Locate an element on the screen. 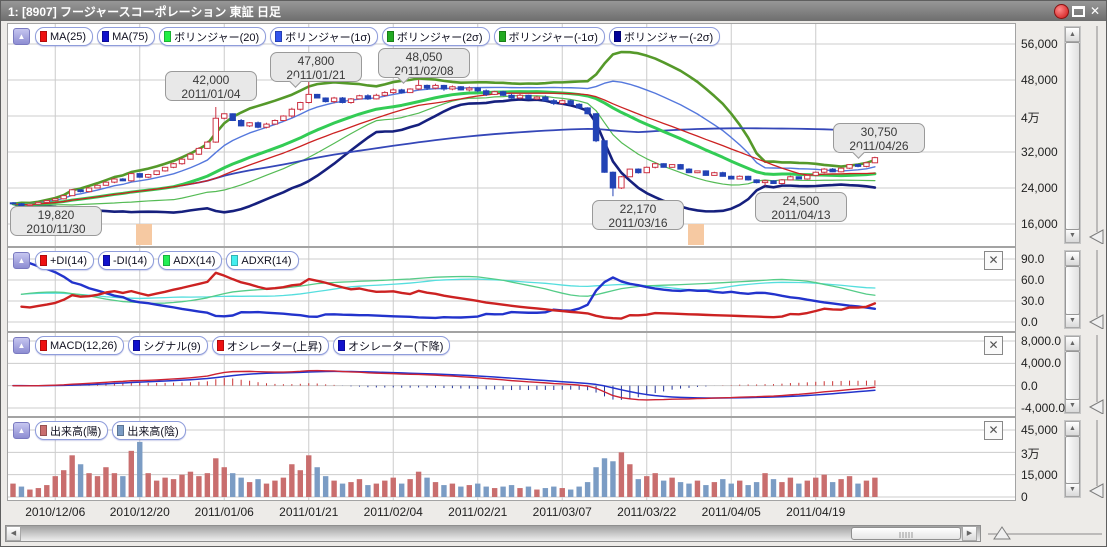 This screenshot has width=1107, height=547. collapse-macd-panel-button: ▲ is located at coordinates (21, 345).